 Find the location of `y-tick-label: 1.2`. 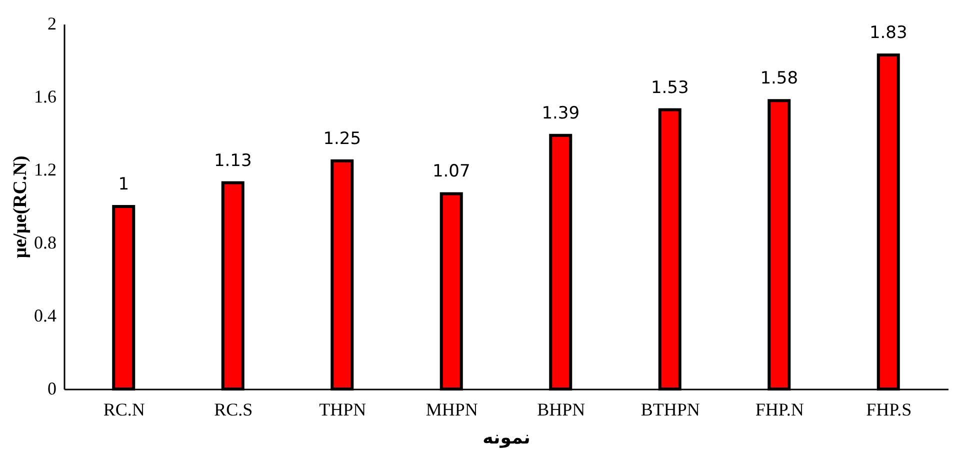

y-tick-label: 1.2 is located at coordinates (45, 170).